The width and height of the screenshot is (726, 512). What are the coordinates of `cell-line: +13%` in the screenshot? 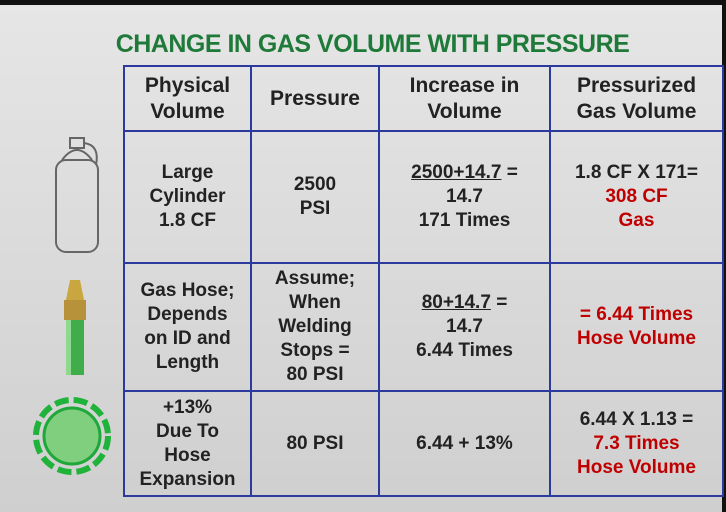 It's located at (187, 408).